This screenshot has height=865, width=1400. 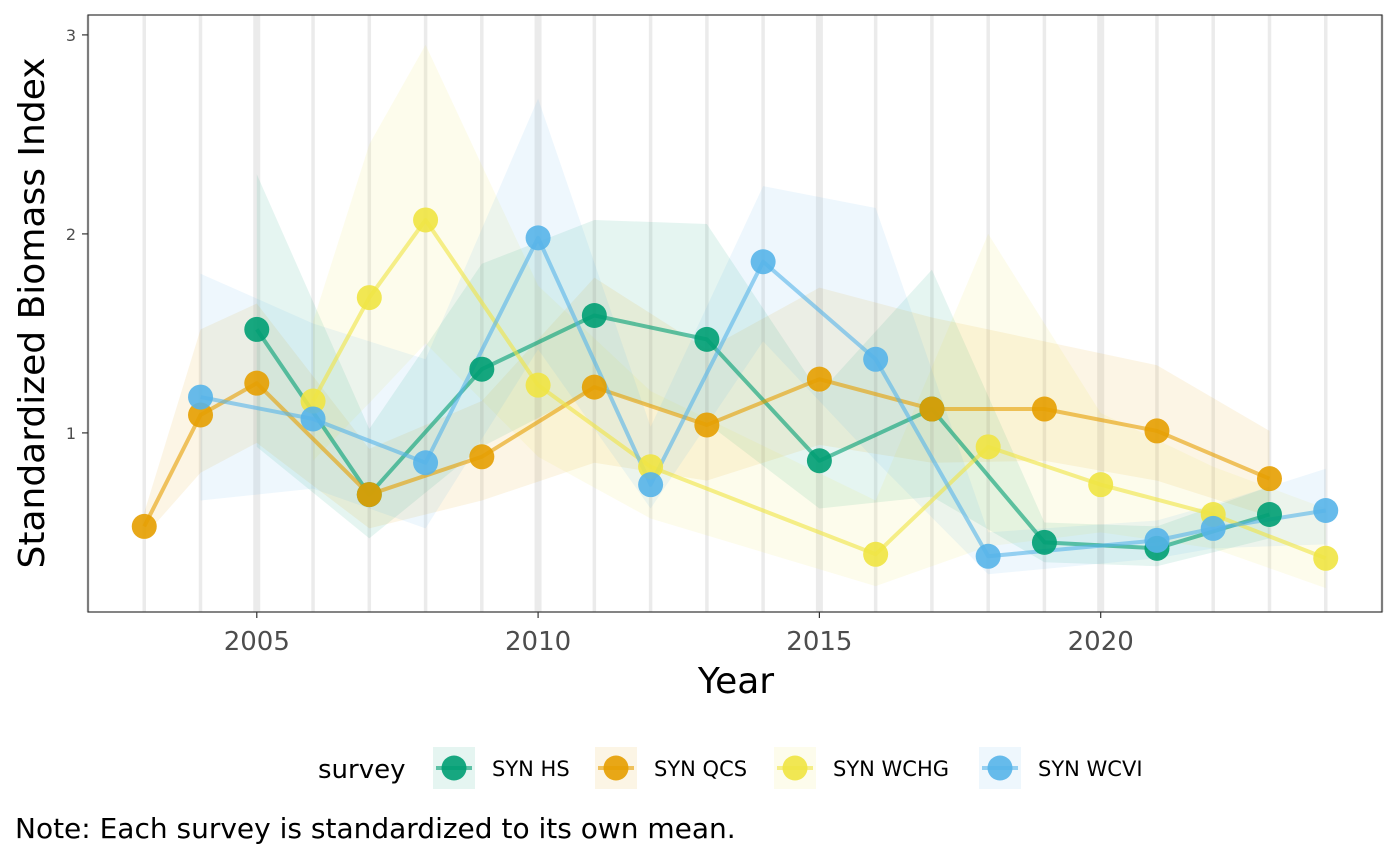 What do you see at coordinates (651, 467) in the screenshot?
I see `point-syn-wchg-2012` at bounding box center [651, 467].